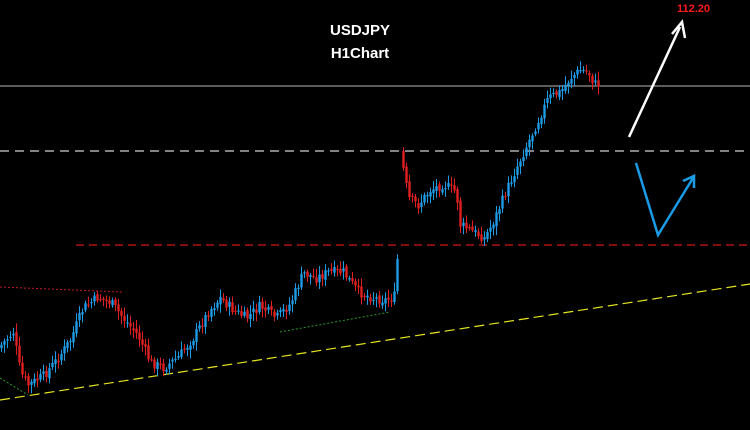 This screenshot has height=430, width=750. Describe the element at coordinates (661, 129) in the screenshot. I see `arrows` at that location.